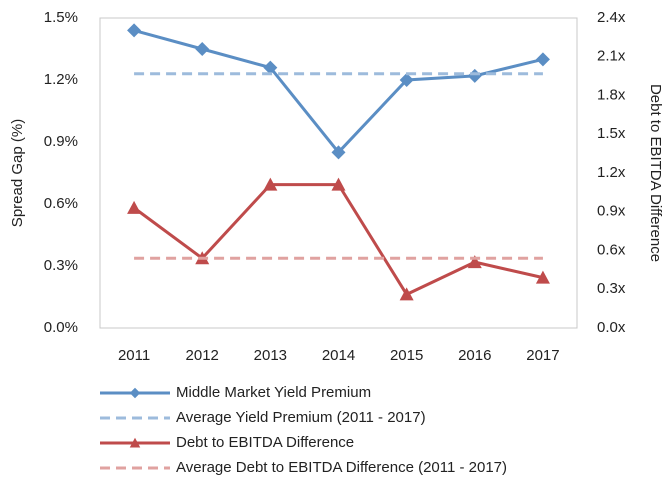 The width and height of the screenshot is (670, 480). What do you see at coordinates (655, 173) in the screenshot?
I see `y2-axis-title: Debt to EBITDA Difference` at bounding box center [655, 173].